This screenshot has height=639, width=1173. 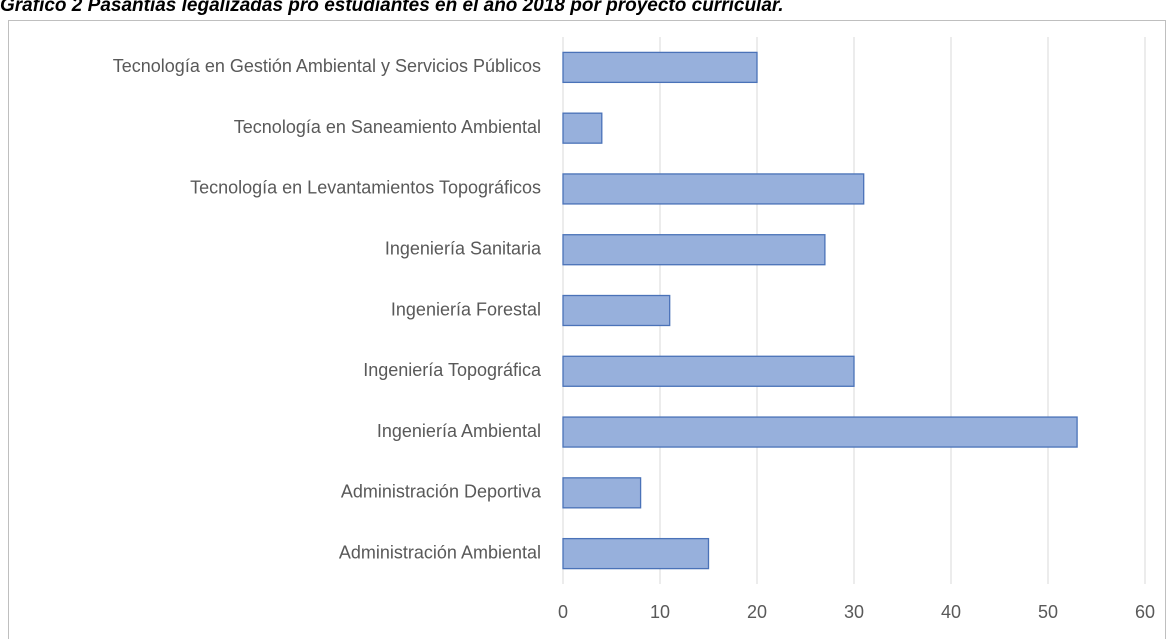 What do you see at coordinates (854, 612) in the screenshot?
I see `x-tick-label: 30` at bounding box center [854, 612].